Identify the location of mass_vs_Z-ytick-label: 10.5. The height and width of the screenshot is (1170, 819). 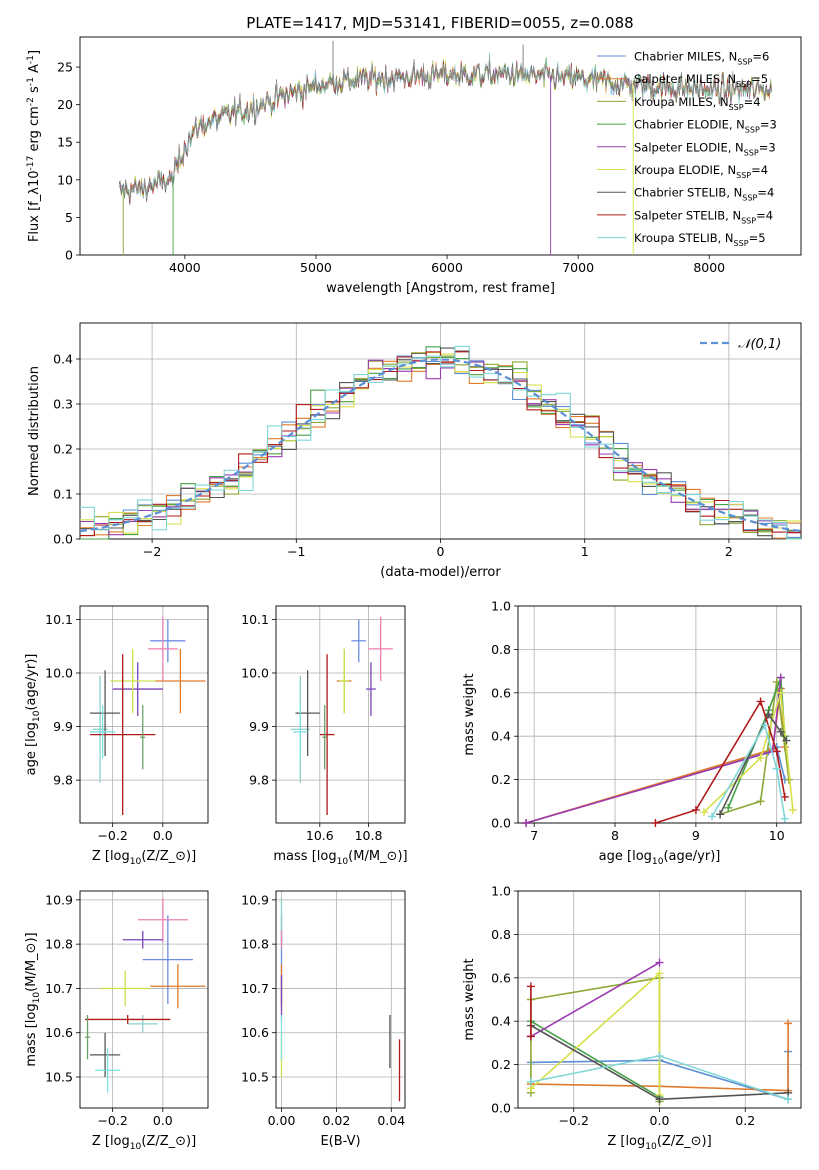
(59, 1077).